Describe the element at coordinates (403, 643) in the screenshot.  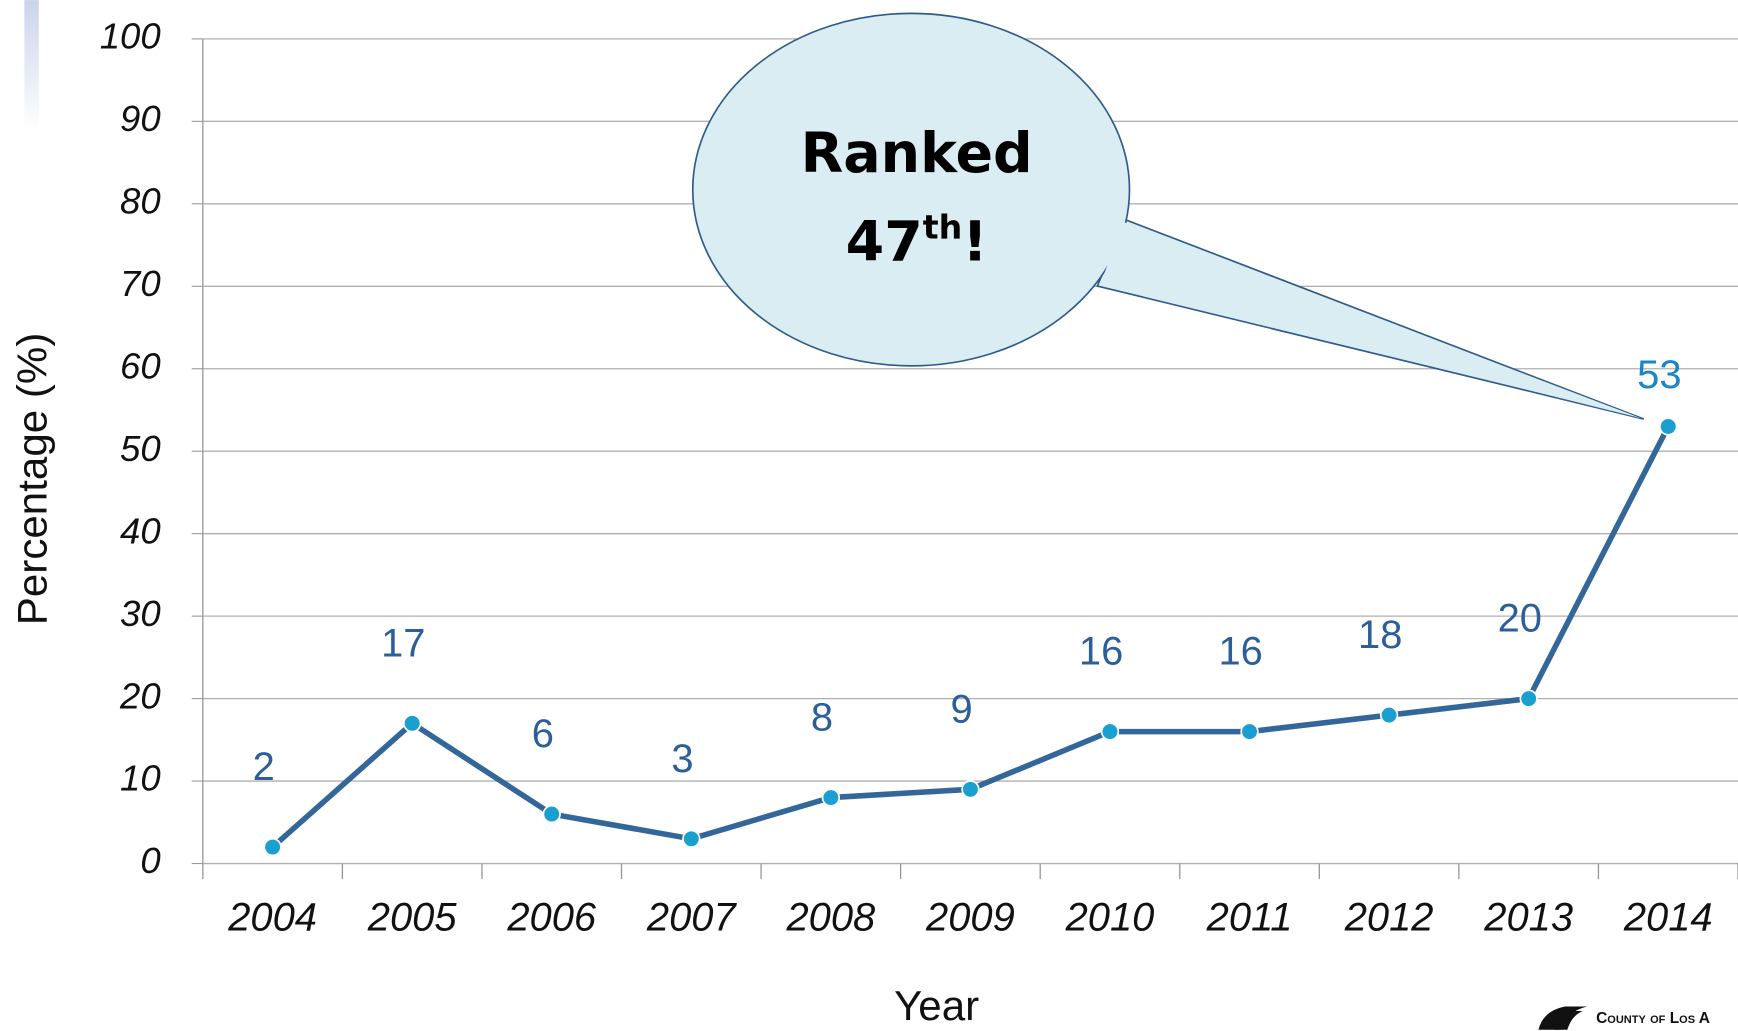
I see `data-label: 17` at that location.